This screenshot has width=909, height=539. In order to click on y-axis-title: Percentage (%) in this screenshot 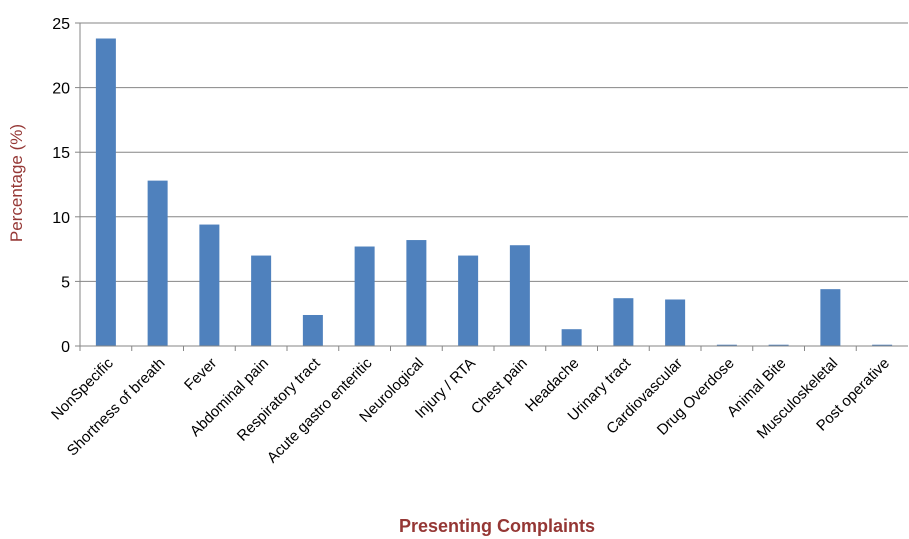, I will do `click(16, 183)`.